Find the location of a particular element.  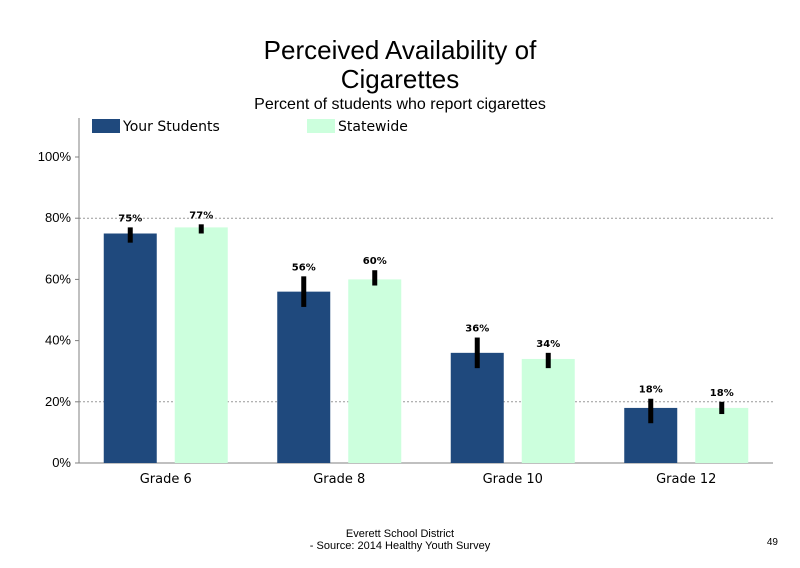

y-tick-label: 20% is located at coordinates (58, 401).